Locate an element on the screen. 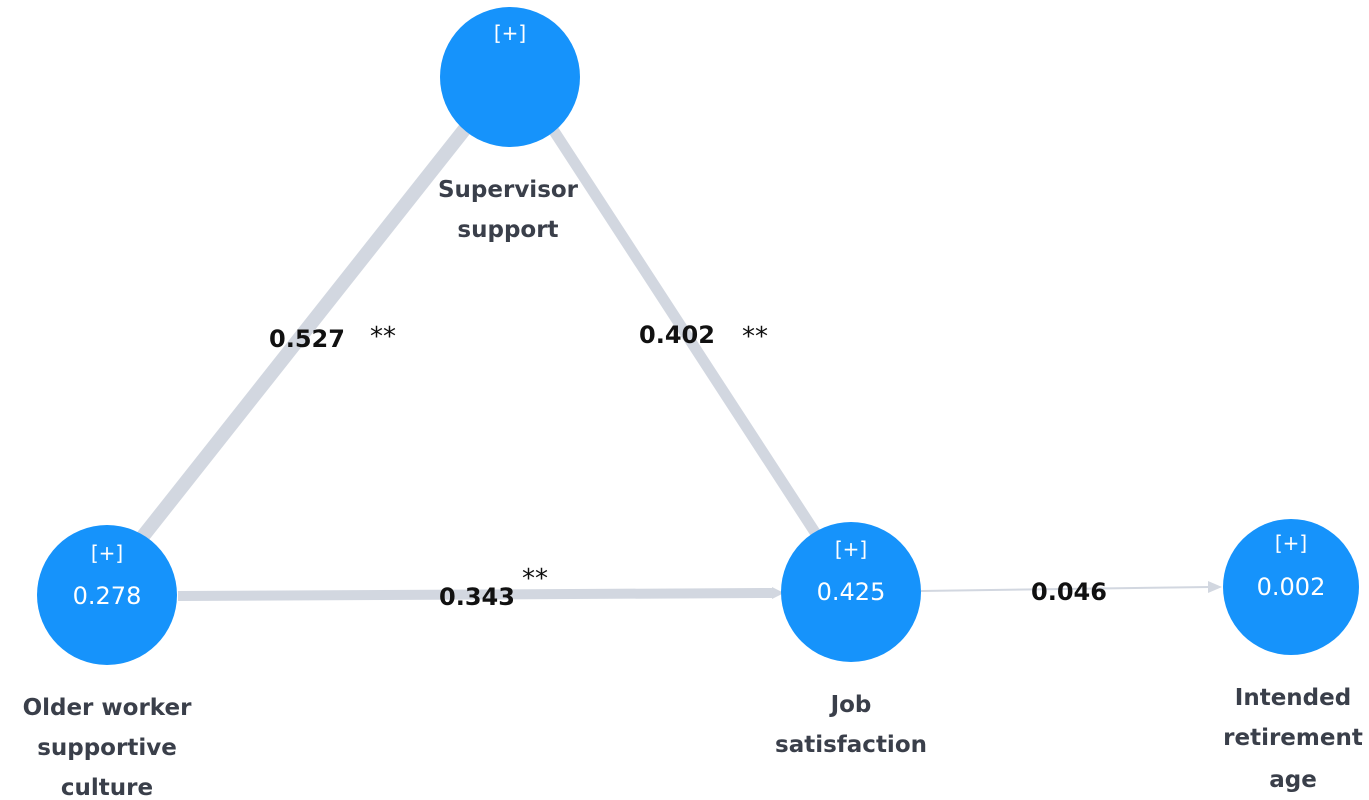 This screenshot has height=800, width=1369. node-value: 0.002 is located at coordinates (1291, 587).